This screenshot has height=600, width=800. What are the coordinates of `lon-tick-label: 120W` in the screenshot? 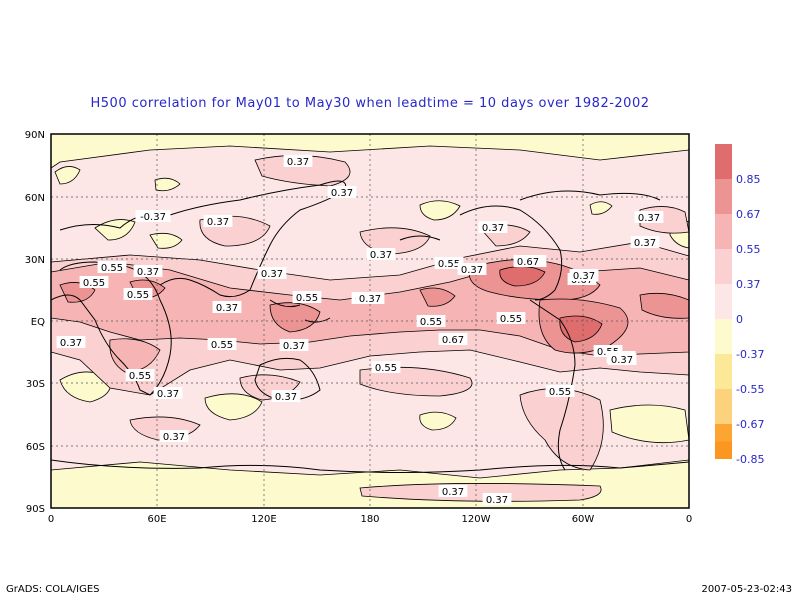 It's located at (476, 519).